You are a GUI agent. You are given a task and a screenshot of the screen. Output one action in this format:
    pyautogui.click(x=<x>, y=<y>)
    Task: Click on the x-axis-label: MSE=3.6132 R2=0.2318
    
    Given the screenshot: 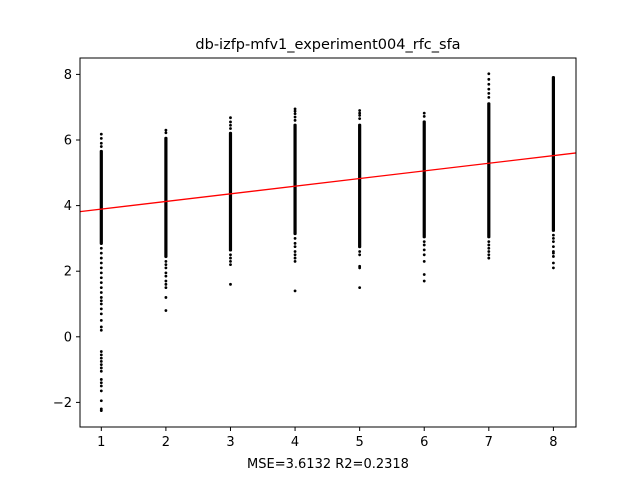 What is the action you would take?
    pyautogui.click(x=328, y=464)
    